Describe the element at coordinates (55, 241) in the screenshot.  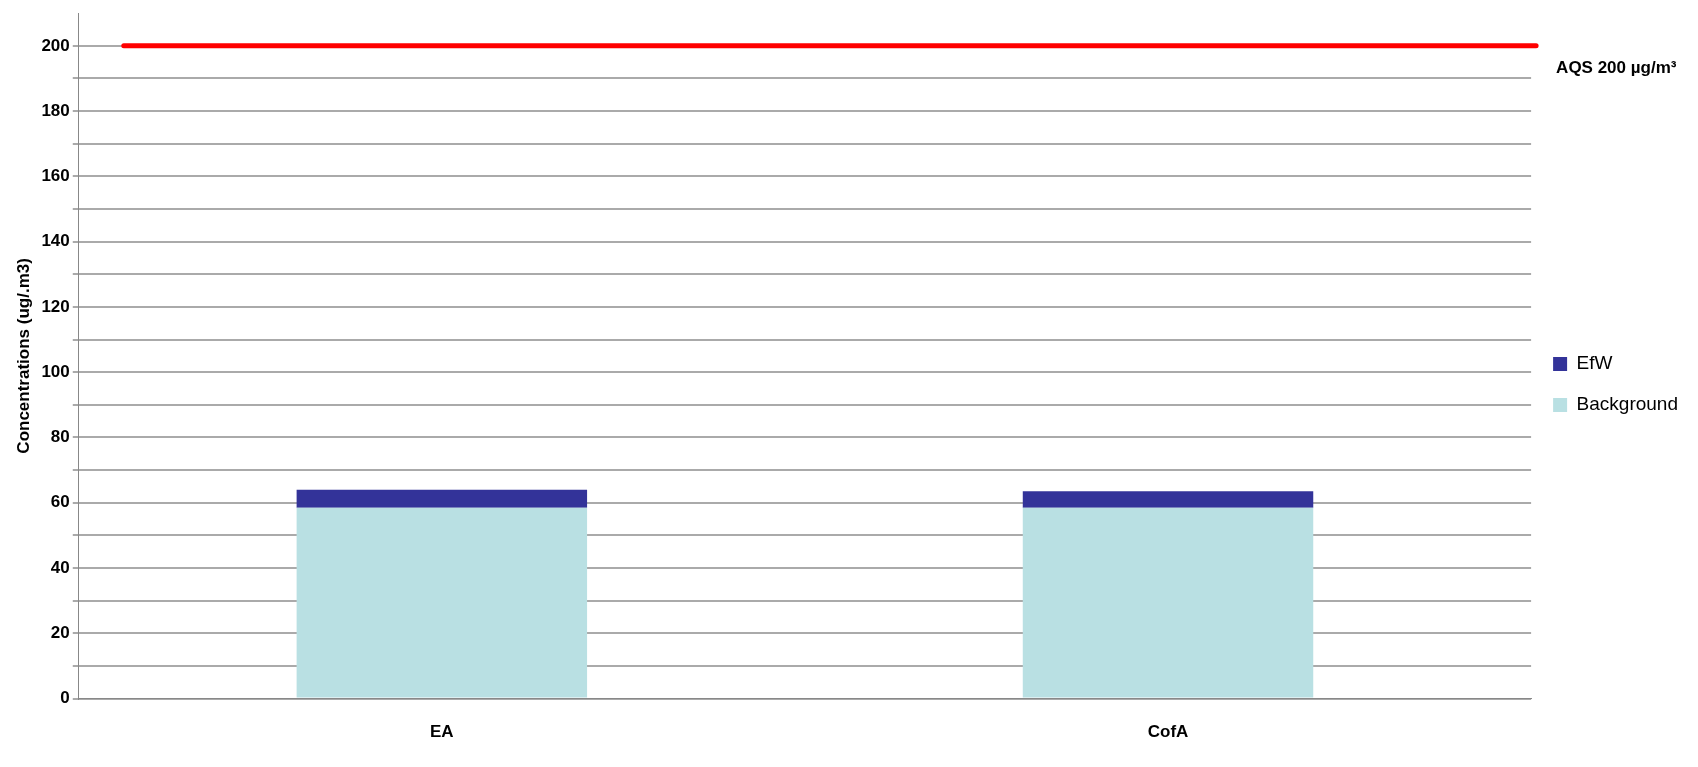
I see `y-tick-label: 140` at that location.